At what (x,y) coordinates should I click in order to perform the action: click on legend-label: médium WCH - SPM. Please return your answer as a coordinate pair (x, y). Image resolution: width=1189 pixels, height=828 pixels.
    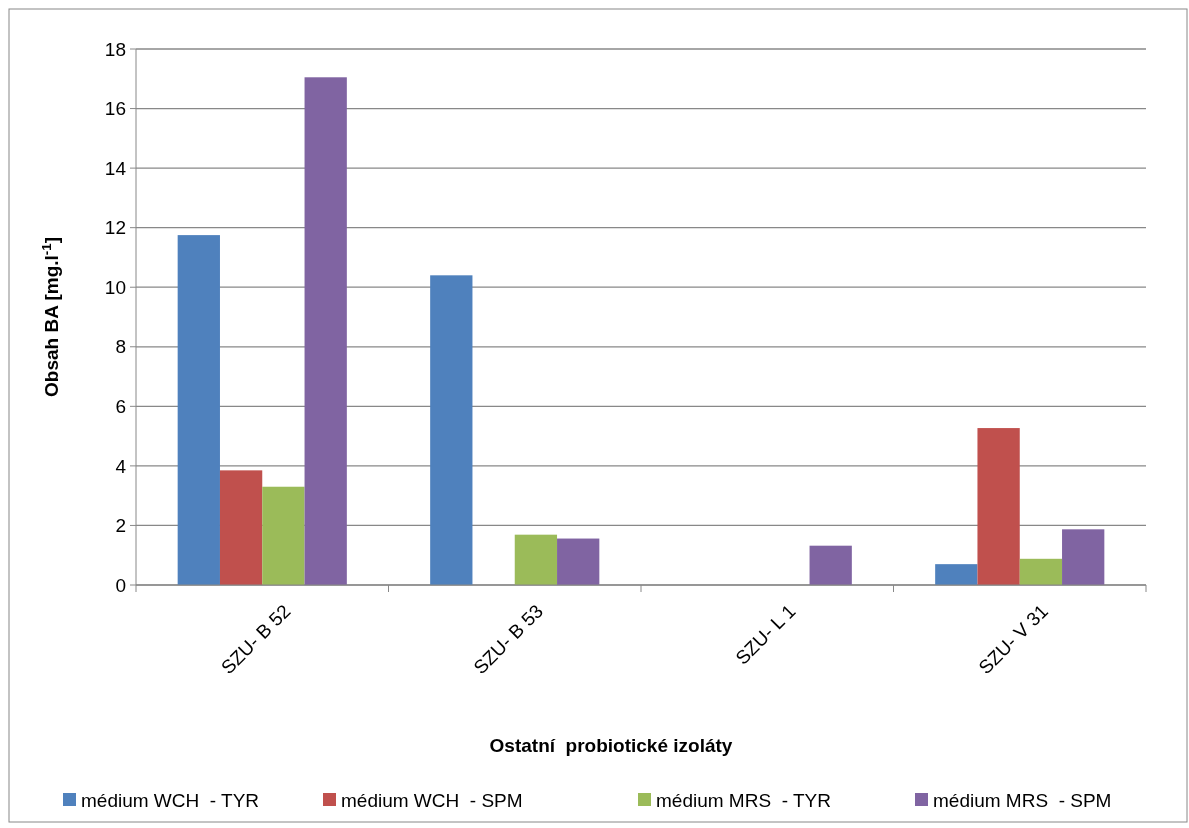
    Looking at the image, I should click on (432, 800).